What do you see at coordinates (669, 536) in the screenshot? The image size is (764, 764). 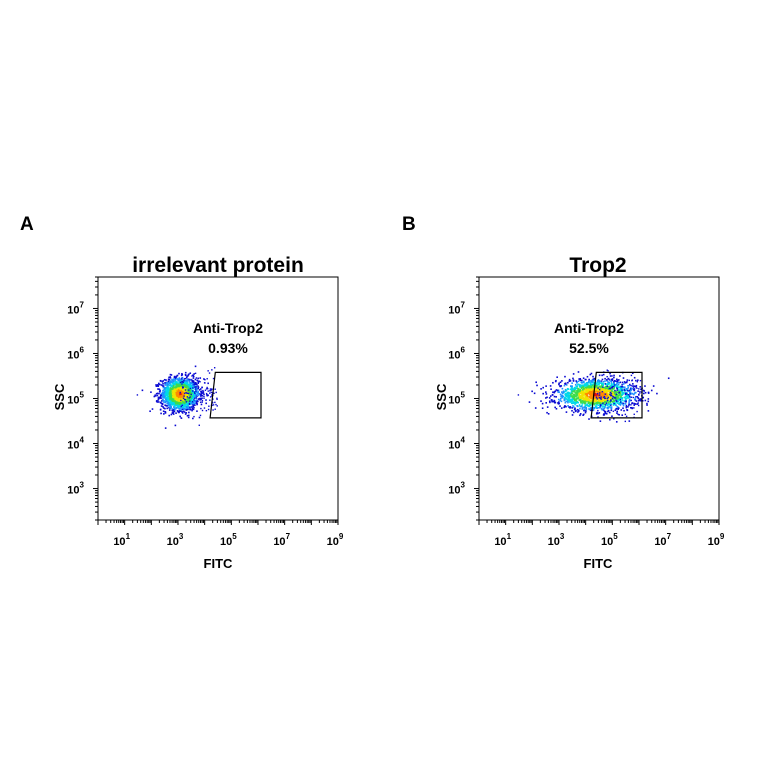 I see `x-tick-exponent: 7` at bounding box center [669, 536].